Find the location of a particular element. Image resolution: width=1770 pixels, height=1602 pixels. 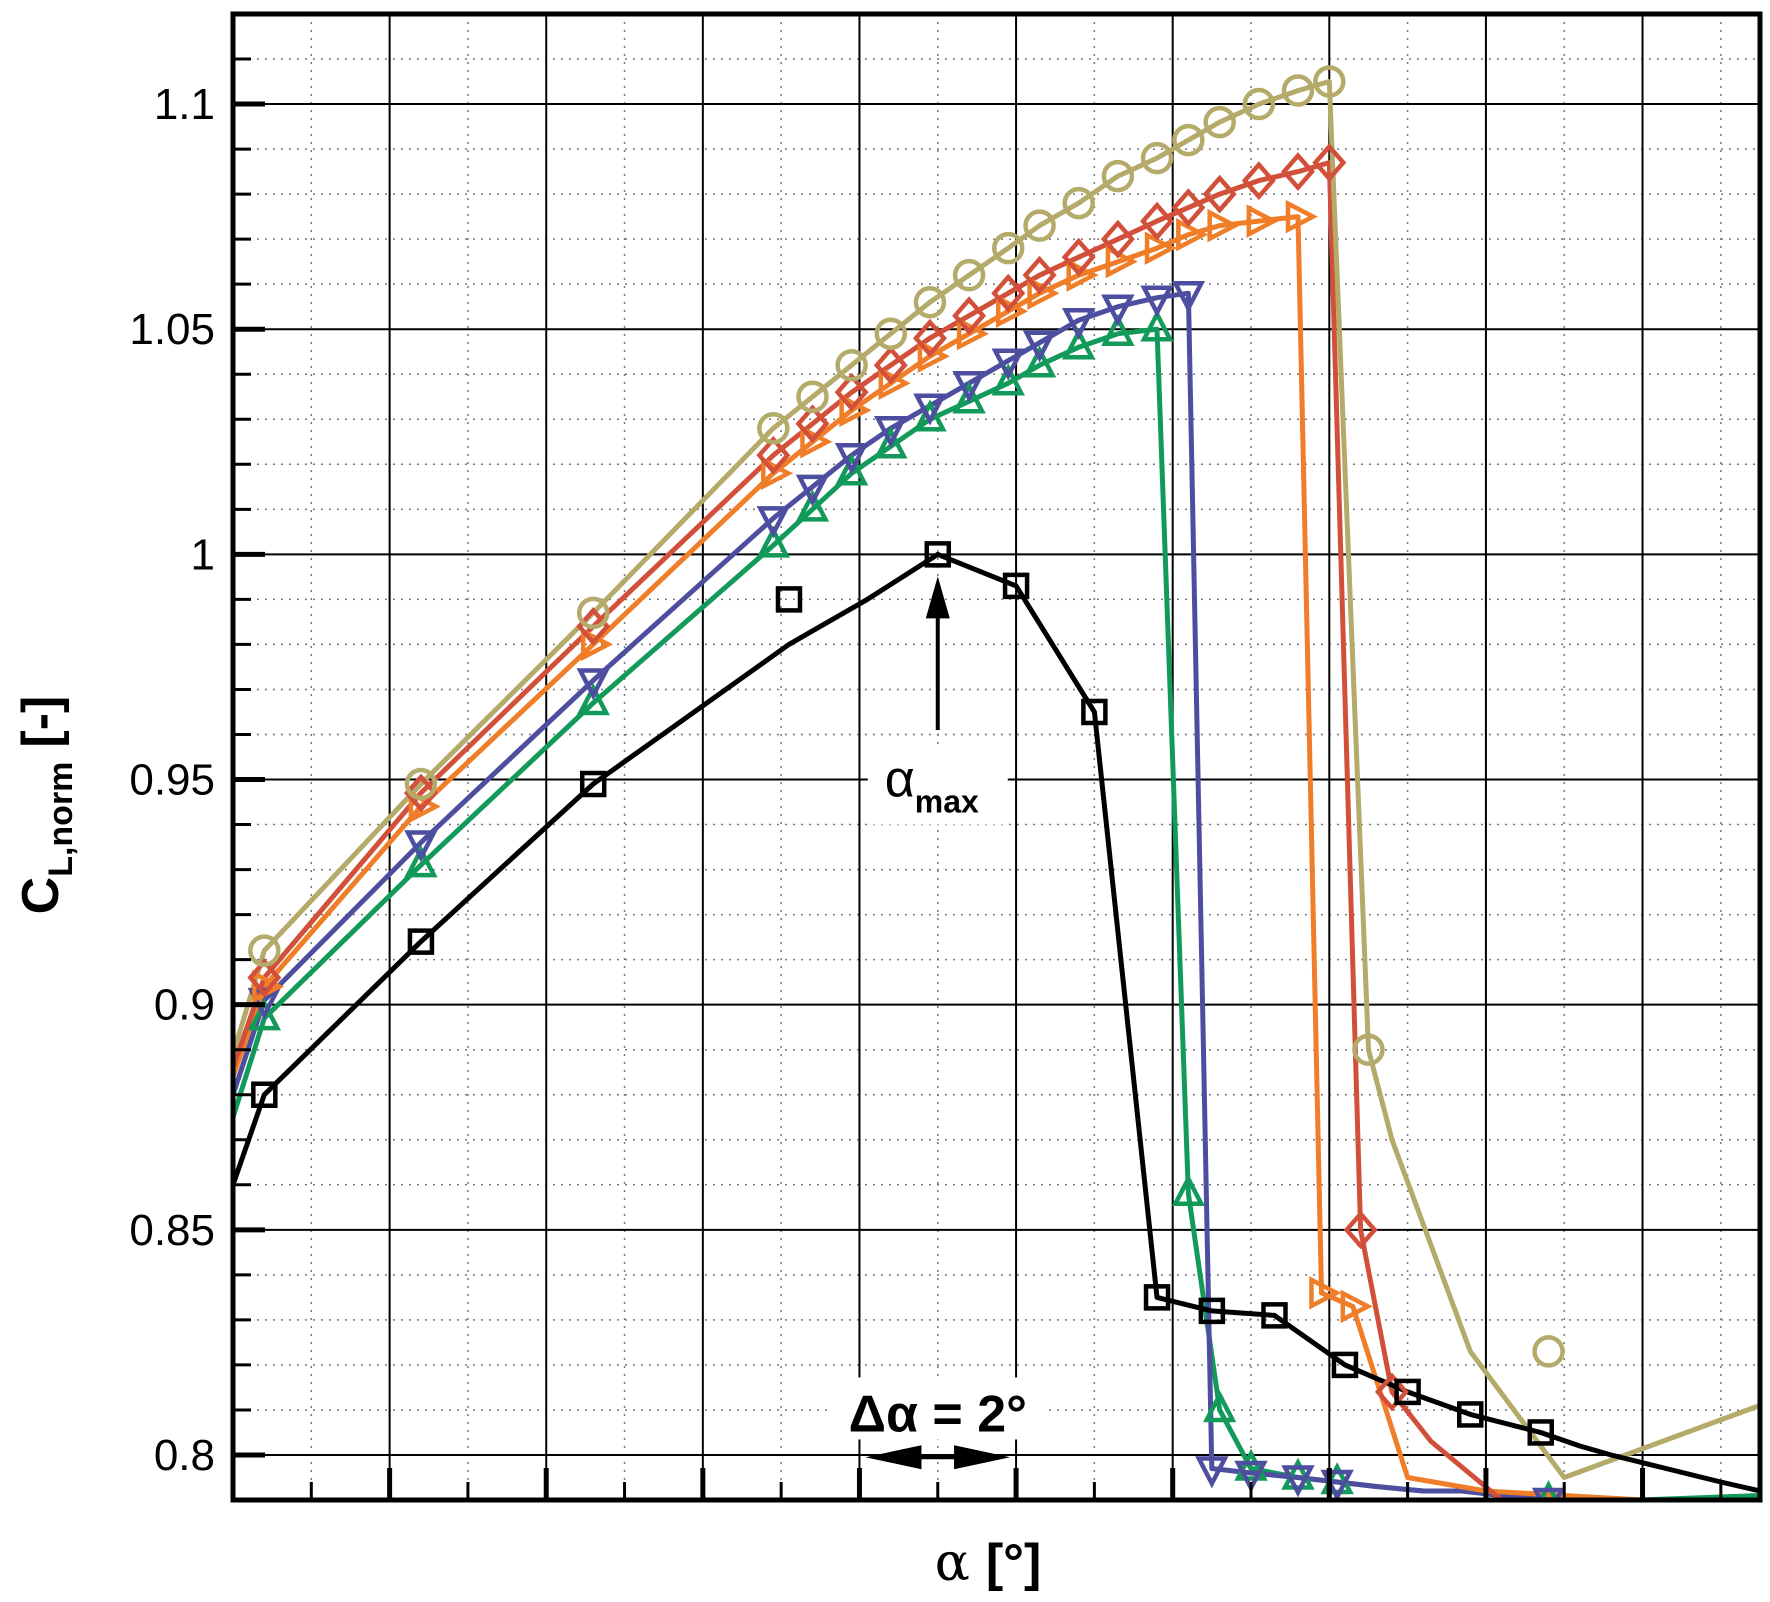

annotations: αmax Δα = 2° is located at coordinates (937, 1023).